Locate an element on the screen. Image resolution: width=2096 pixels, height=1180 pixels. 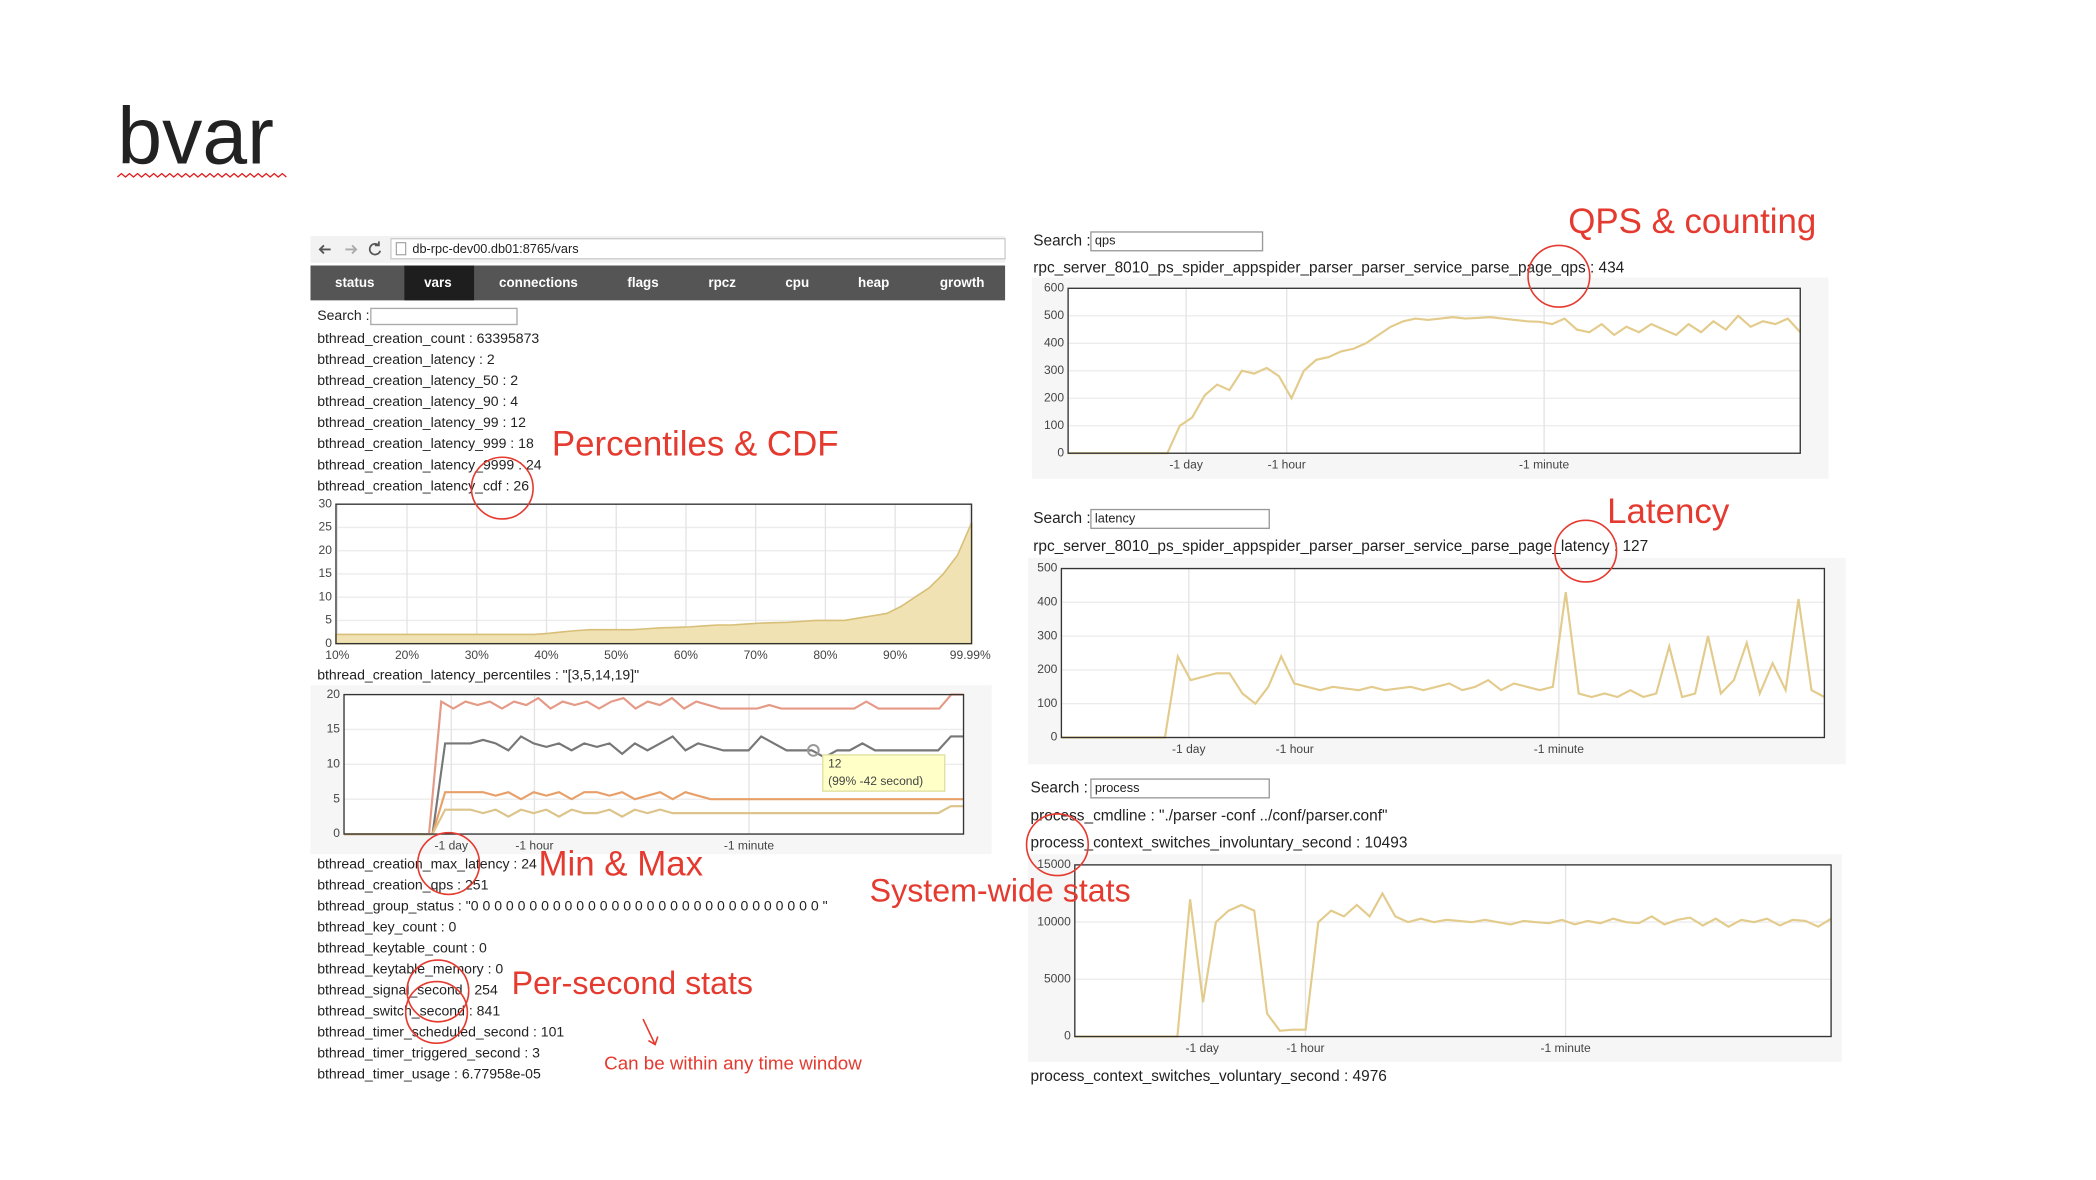
var-line: bthread_creation_latency_cdf : 26 is located at coordinates (423, 485).